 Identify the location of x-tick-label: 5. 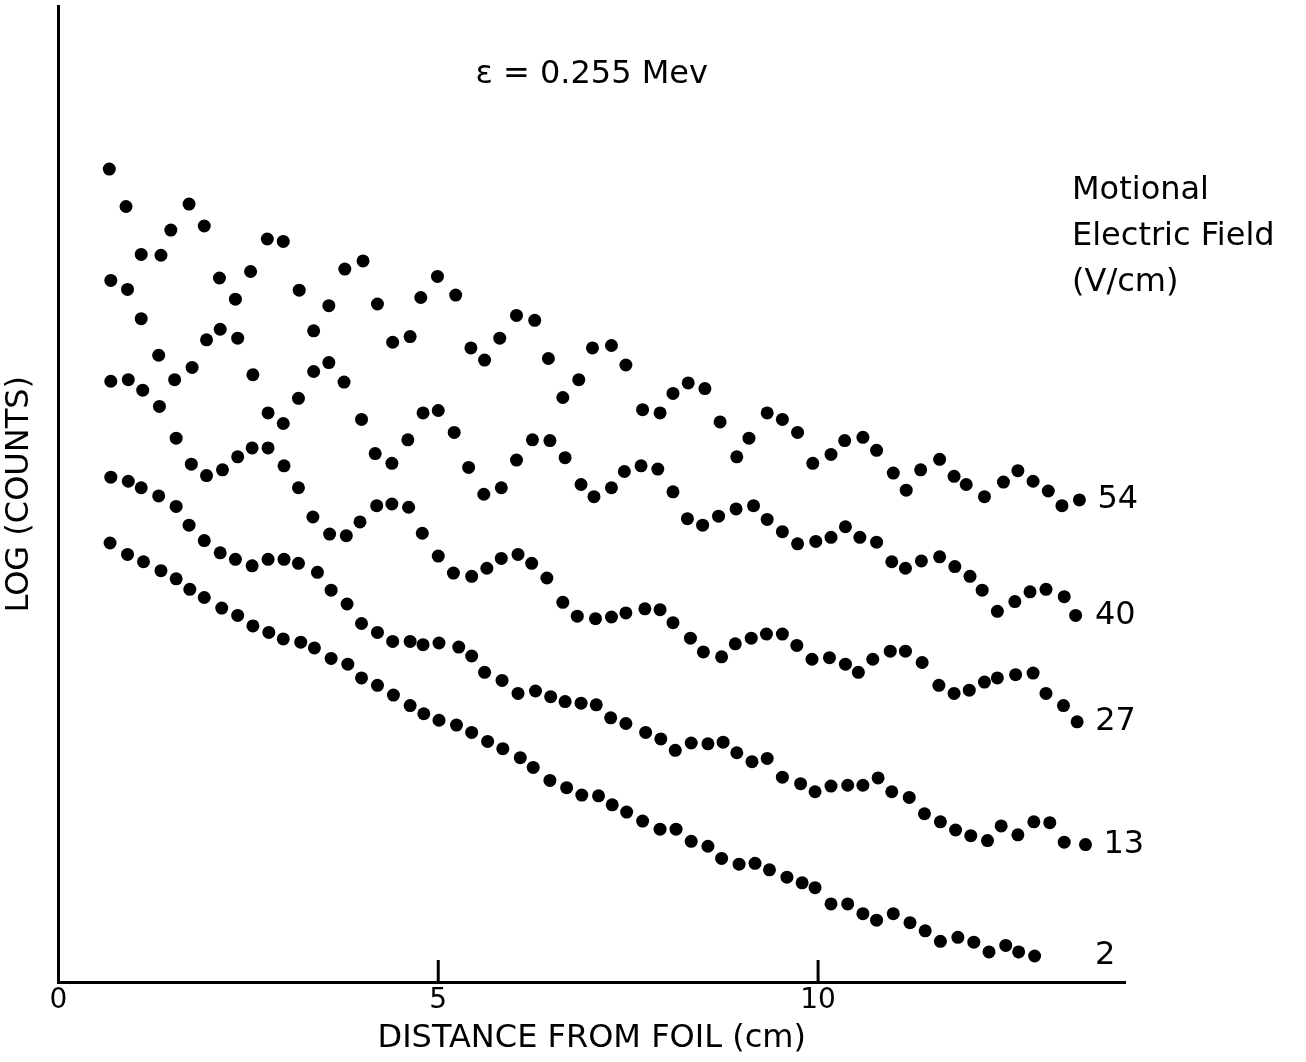
(438, 999).